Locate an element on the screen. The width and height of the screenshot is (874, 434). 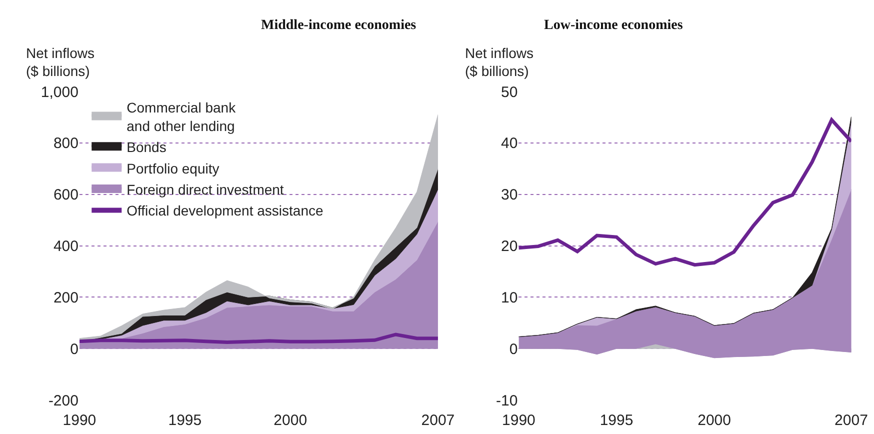
y-tick-label: 800 is located at coordinates (65, 143).